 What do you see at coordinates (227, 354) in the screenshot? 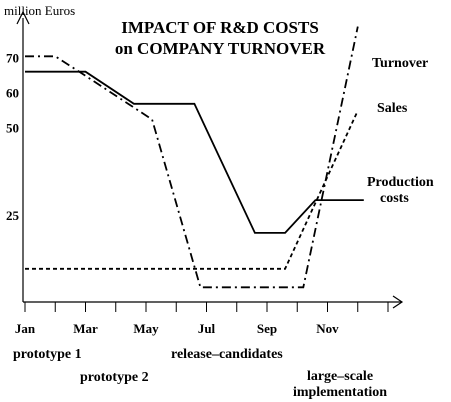
I see `milestone-release-candidates: release–candidates` at bounding box center [227, 354].